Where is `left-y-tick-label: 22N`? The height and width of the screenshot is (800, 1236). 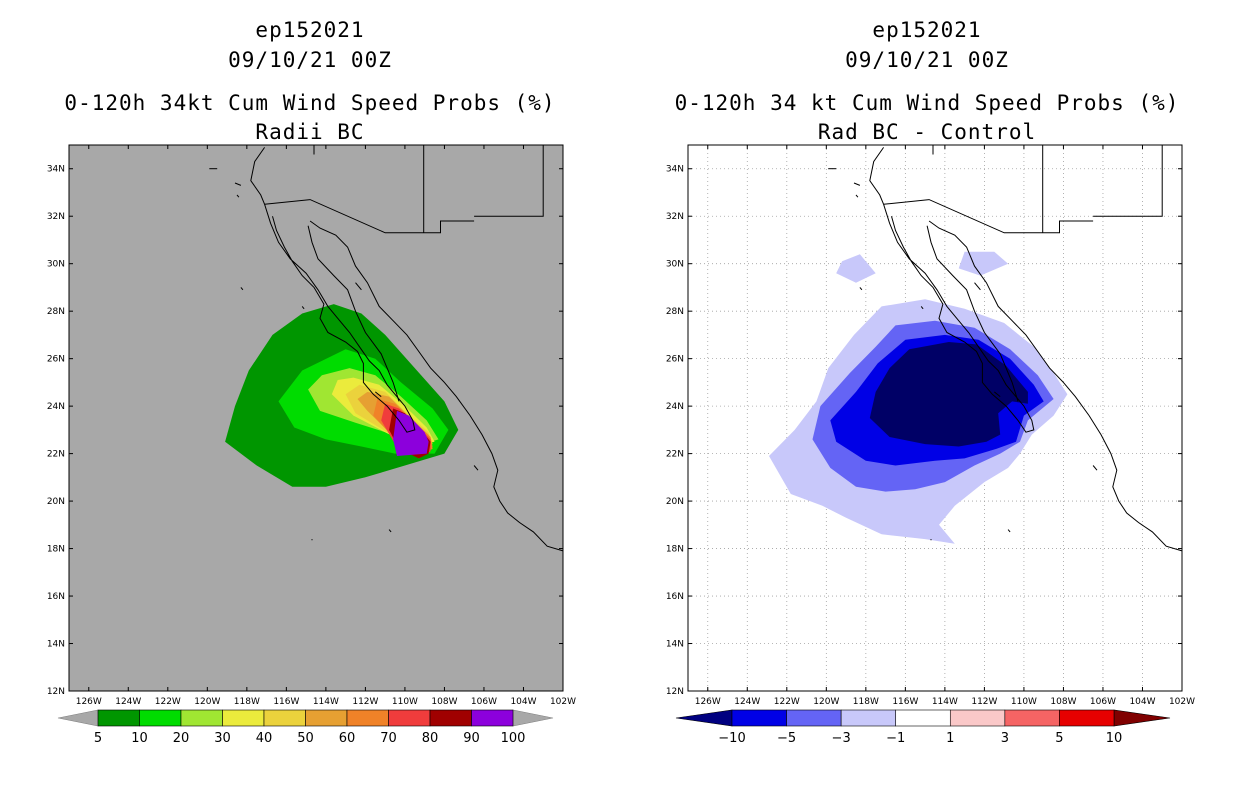 left-y-tick-label: 22N is located at coordinates (56, 455).